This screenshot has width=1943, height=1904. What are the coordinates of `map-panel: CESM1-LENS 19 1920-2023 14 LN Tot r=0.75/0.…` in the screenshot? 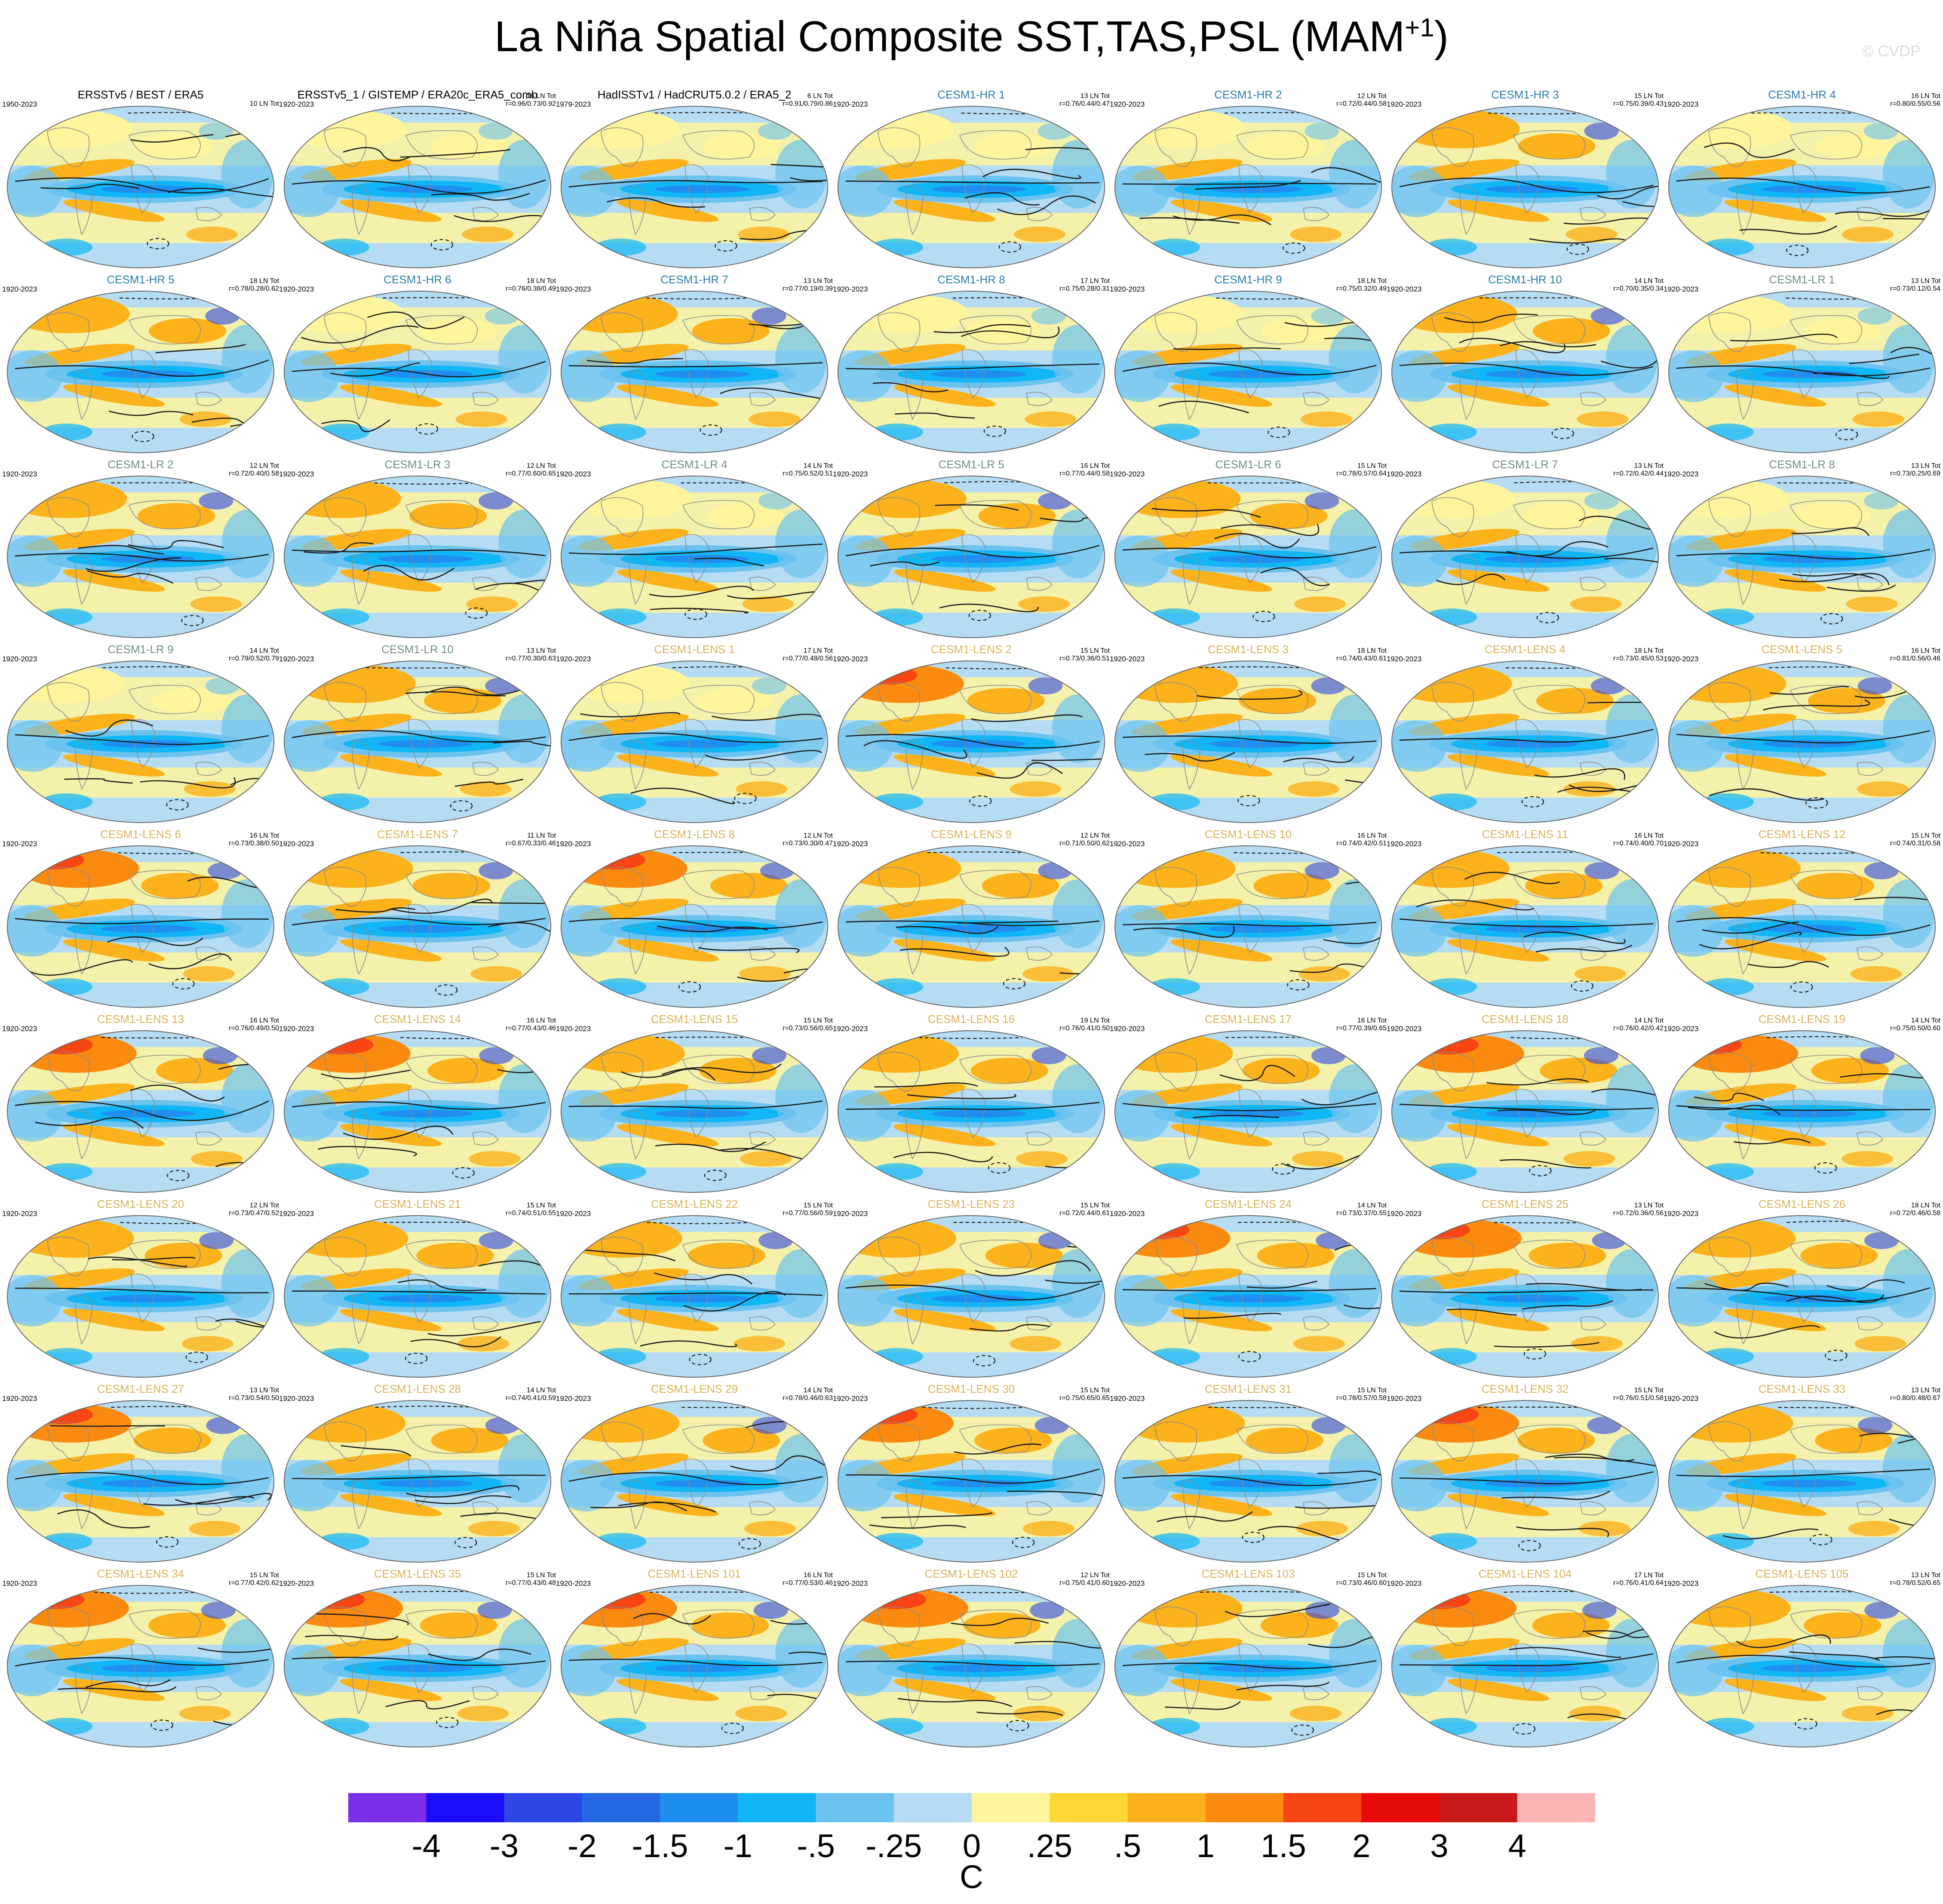 It's located at (1802, 1105).